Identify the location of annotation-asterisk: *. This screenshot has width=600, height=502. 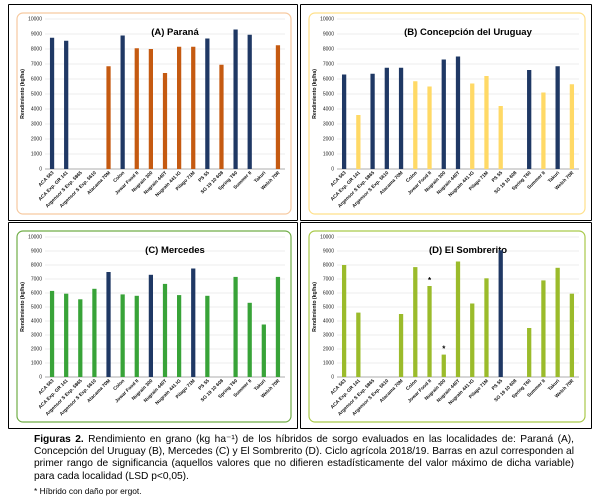
(430, 280).